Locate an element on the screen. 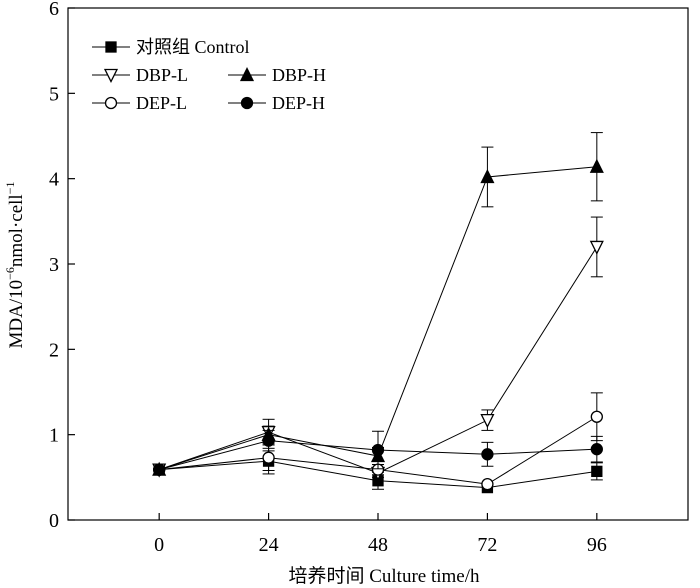 This screenshot has height=588, width=700. legend-label: 对照组 Control is located at coordinates (193, 47).